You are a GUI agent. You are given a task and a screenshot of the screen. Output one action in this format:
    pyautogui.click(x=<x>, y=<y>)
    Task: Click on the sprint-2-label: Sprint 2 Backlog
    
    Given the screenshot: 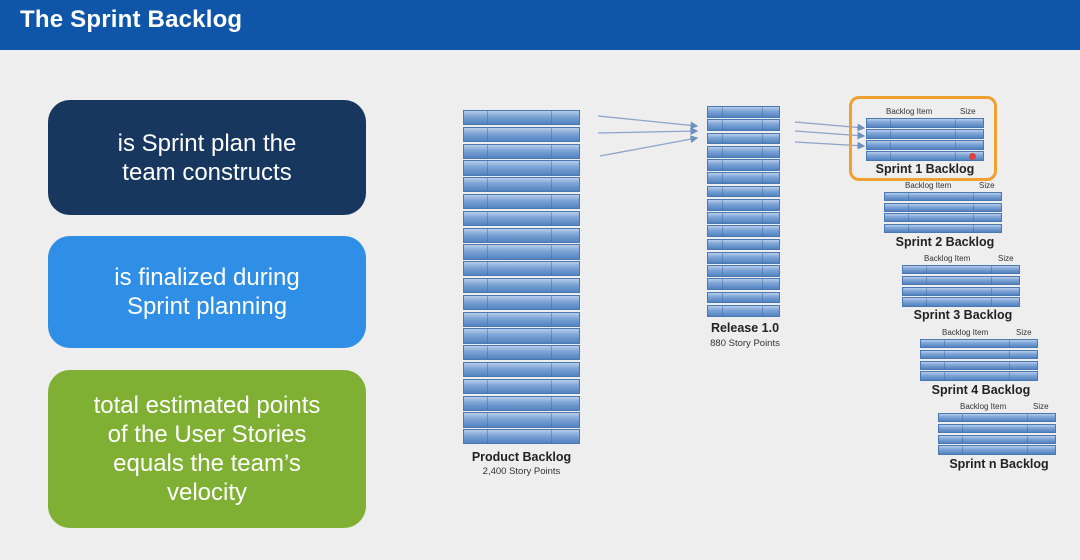 What is the action you would take?
    pyautogui.click(x=945, y=242)
    